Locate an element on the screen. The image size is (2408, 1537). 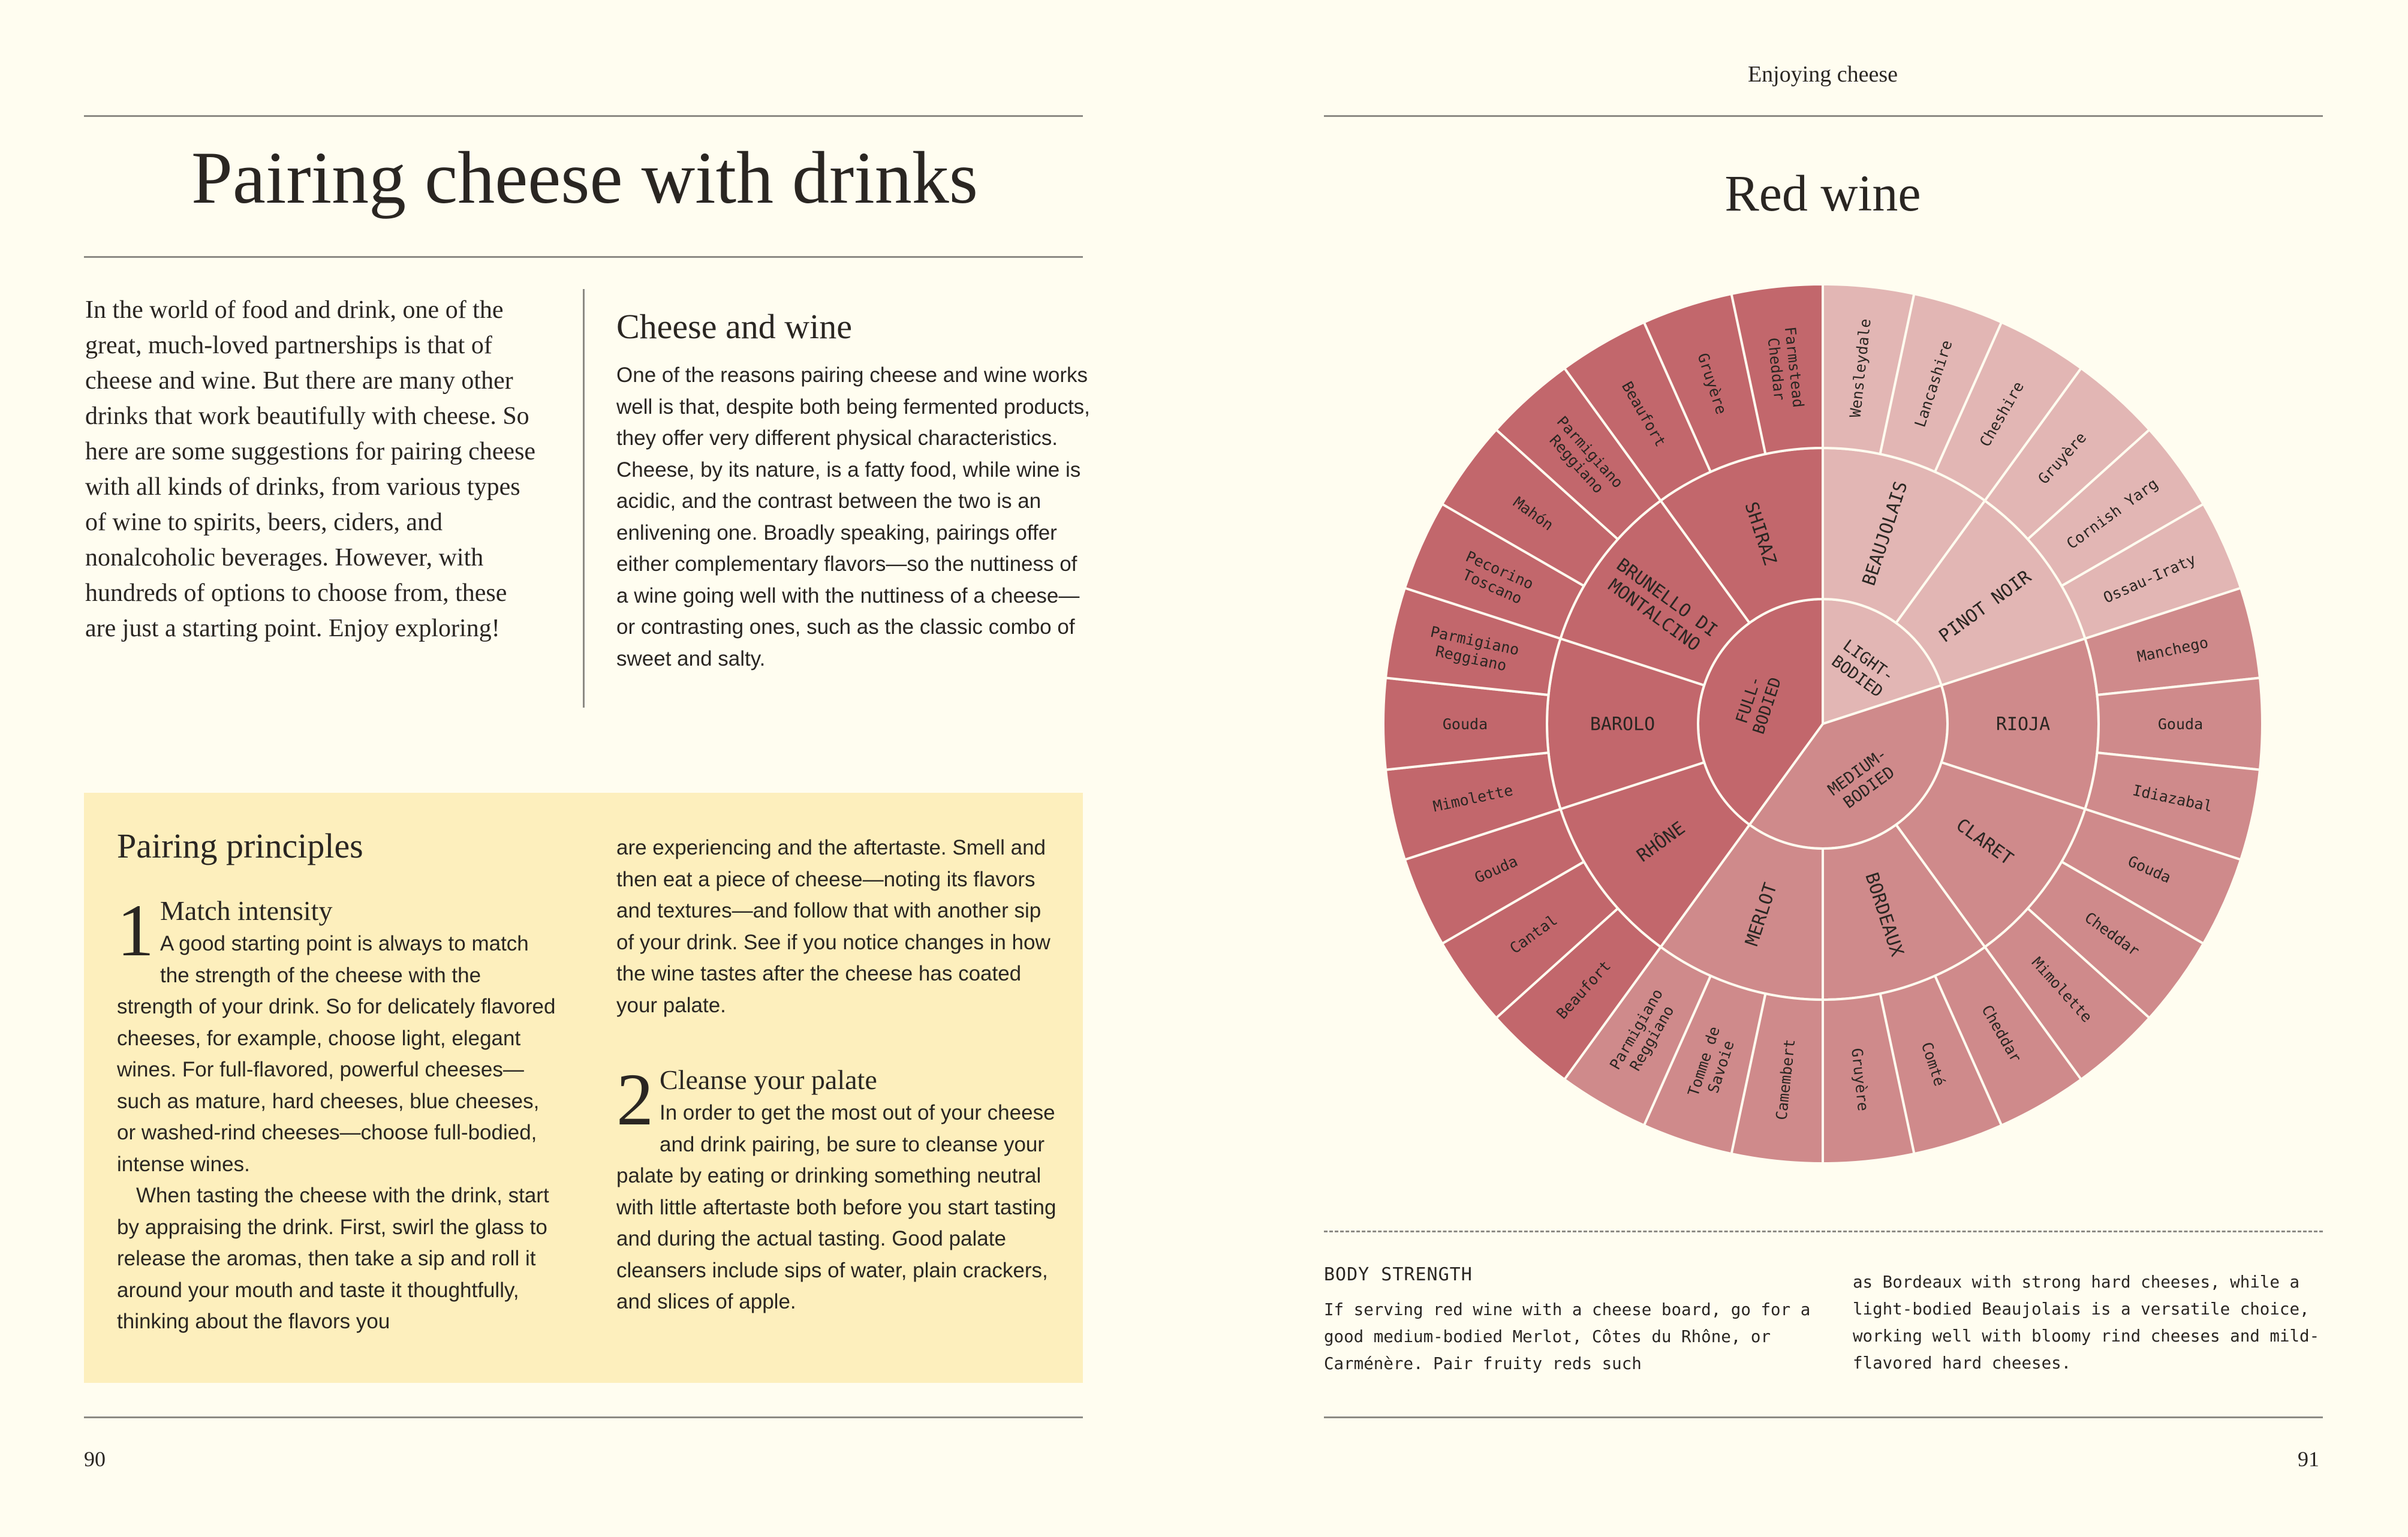
title-rule is located at coordinates (584, 257).